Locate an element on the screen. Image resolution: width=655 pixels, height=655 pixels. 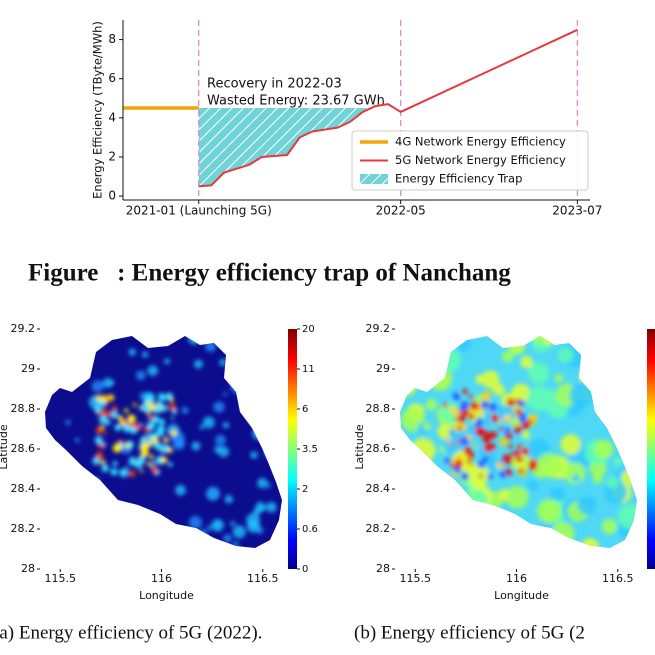
x-tick-label: 116 is located at coordinates (161, 578).